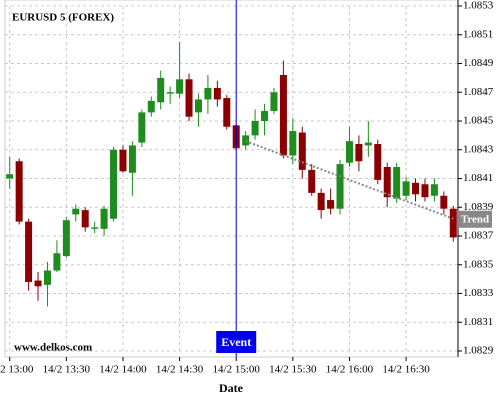 The image size is (500, 400). What do you see at coordinates (180, 370) in the screenshot?
I see `x-tick-label: 14/2 14:30` at bounding box center [180, 370].